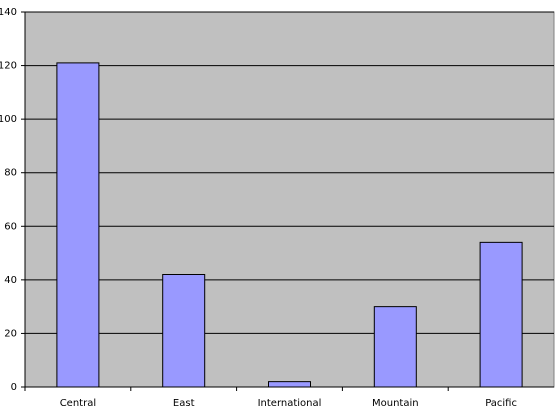 The image size is (555, 413). I want to click on x-tick-label: East, so click(184, 403).